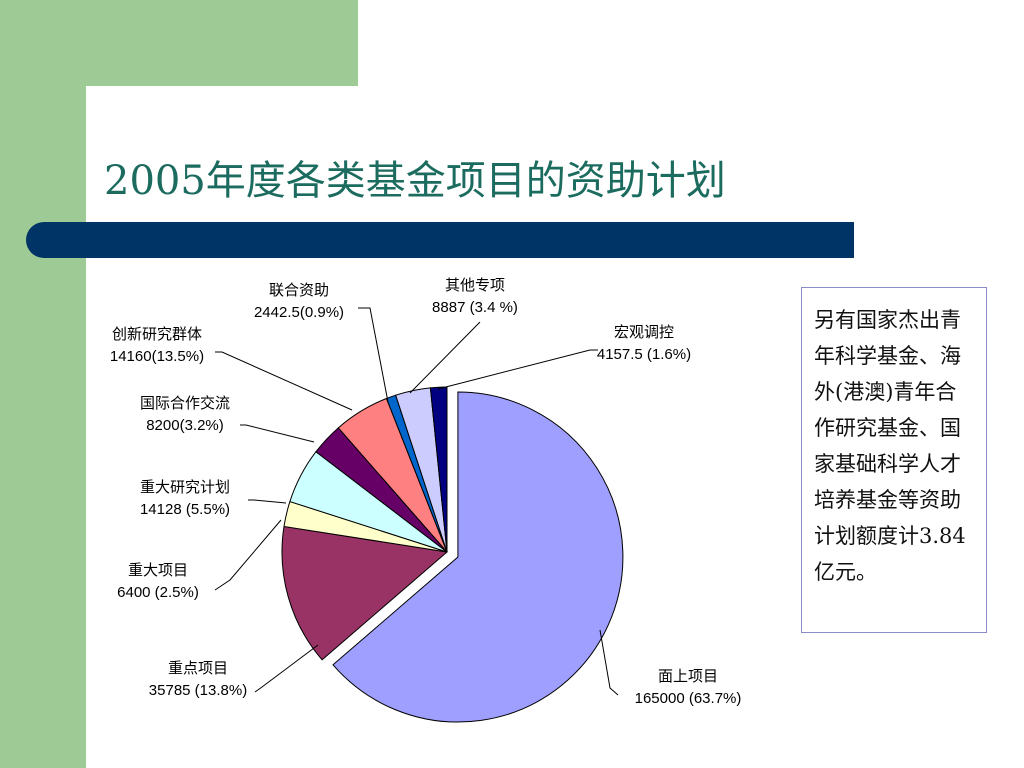  I want to click on slice-value-label: 4157.5 (1.6%), so click(644, 354).